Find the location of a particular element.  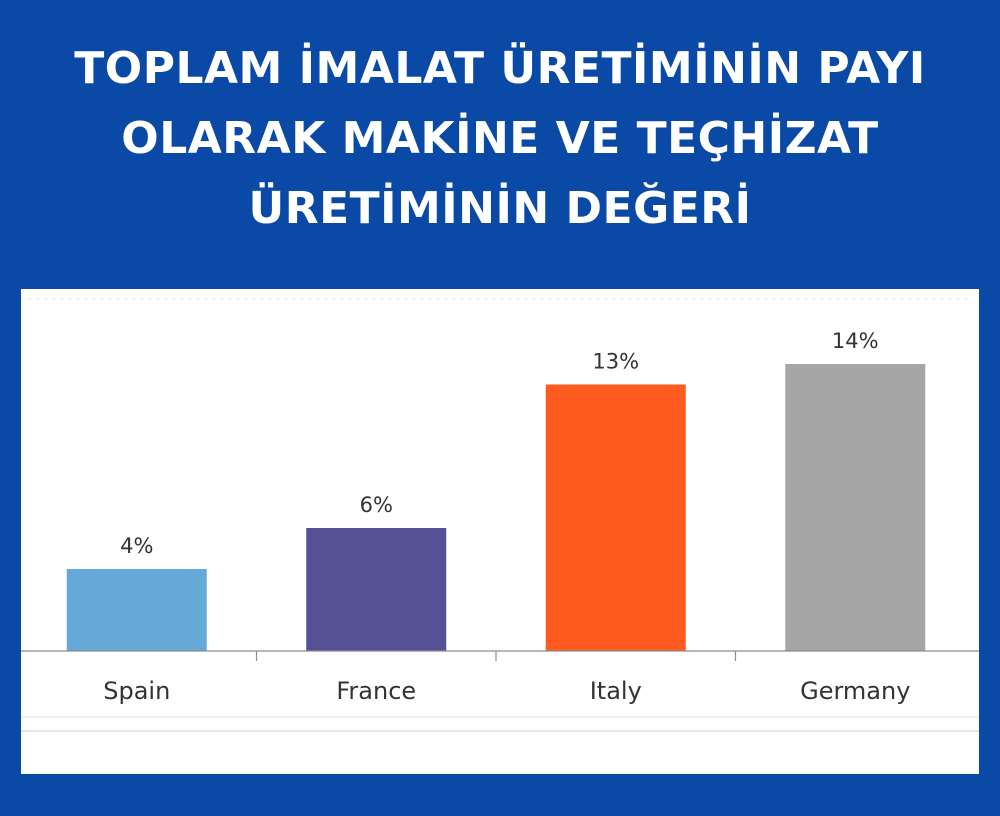

bar-germany is located at coordinates (855, 507).